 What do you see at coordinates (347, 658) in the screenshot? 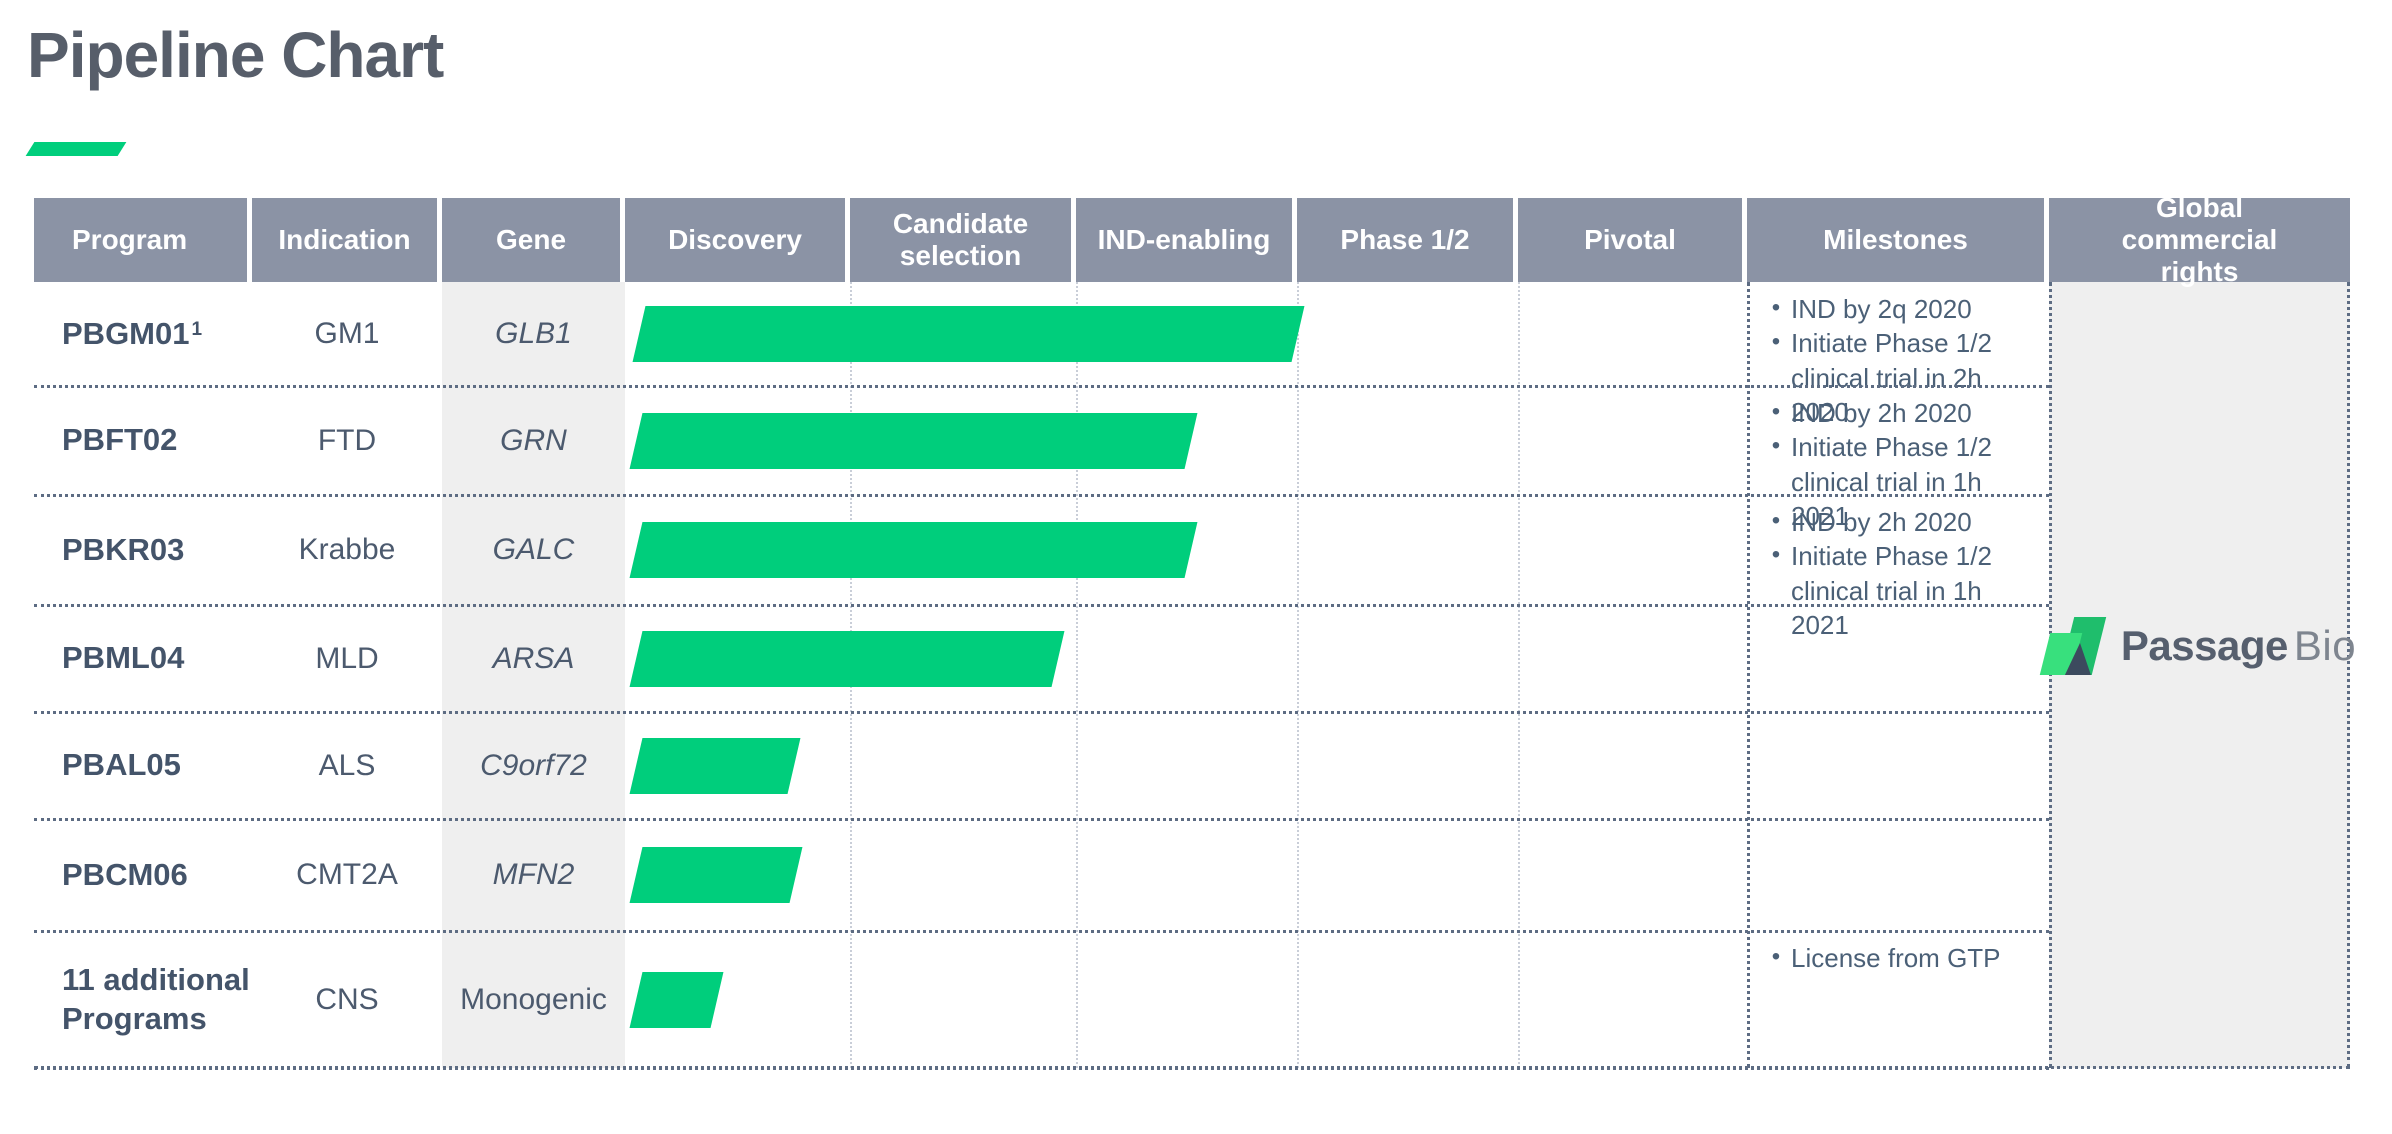
I see `indication-cell: MLD` at bounding box center [347, 658].